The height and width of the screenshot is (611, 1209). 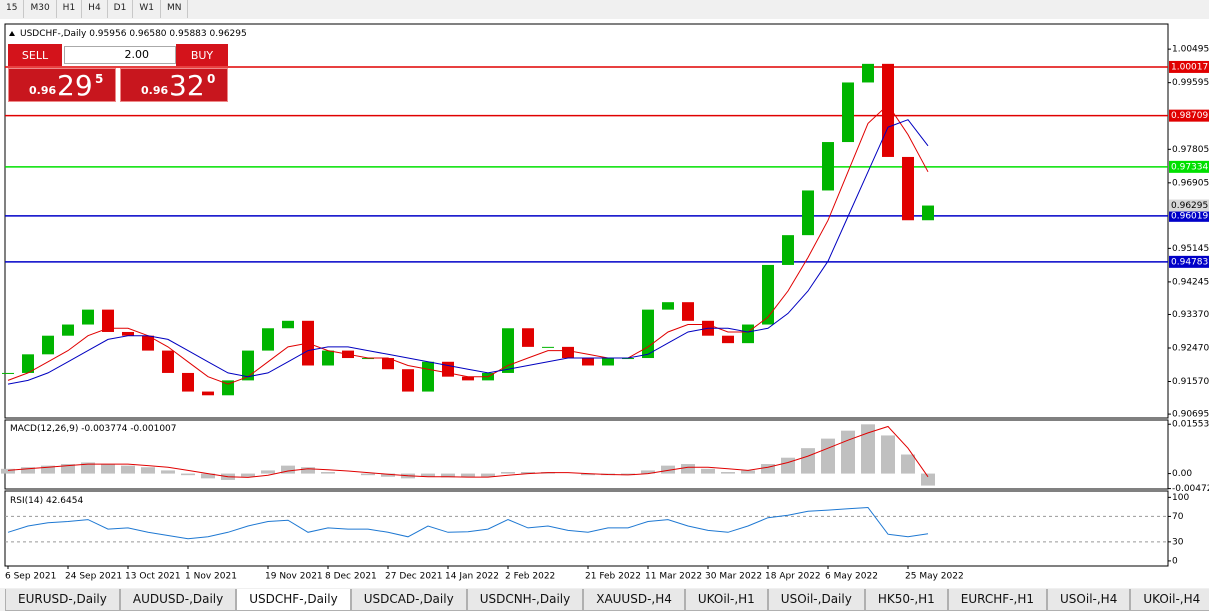 I want to click on timeframe-button: MN, so click(x=175, y=9).